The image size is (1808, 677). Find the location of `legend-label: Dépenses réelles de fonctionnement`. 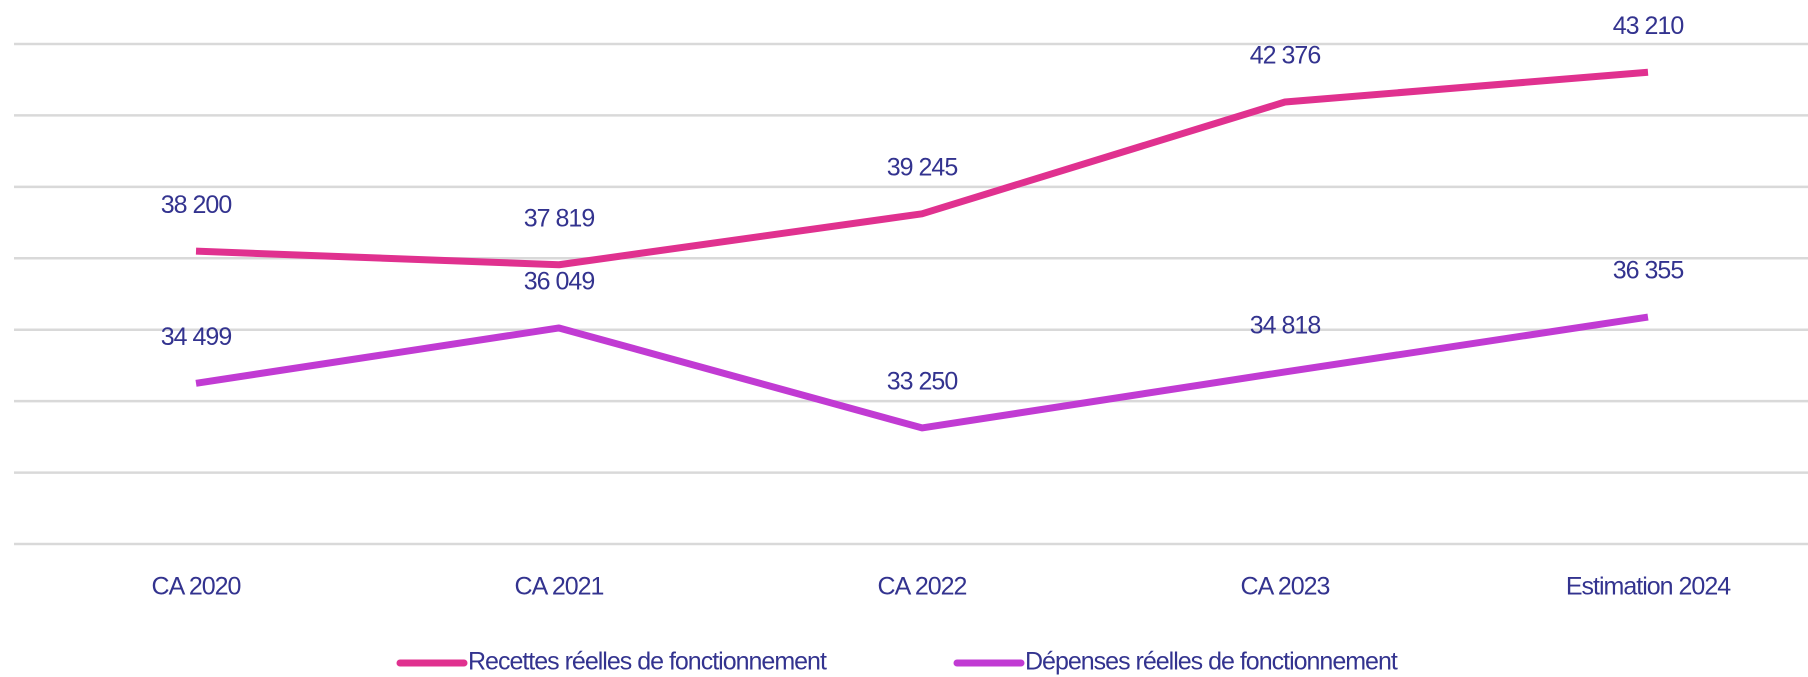

legend-label: Dépenses réelles de fonctionnement is located at coordinates (1211, 662).